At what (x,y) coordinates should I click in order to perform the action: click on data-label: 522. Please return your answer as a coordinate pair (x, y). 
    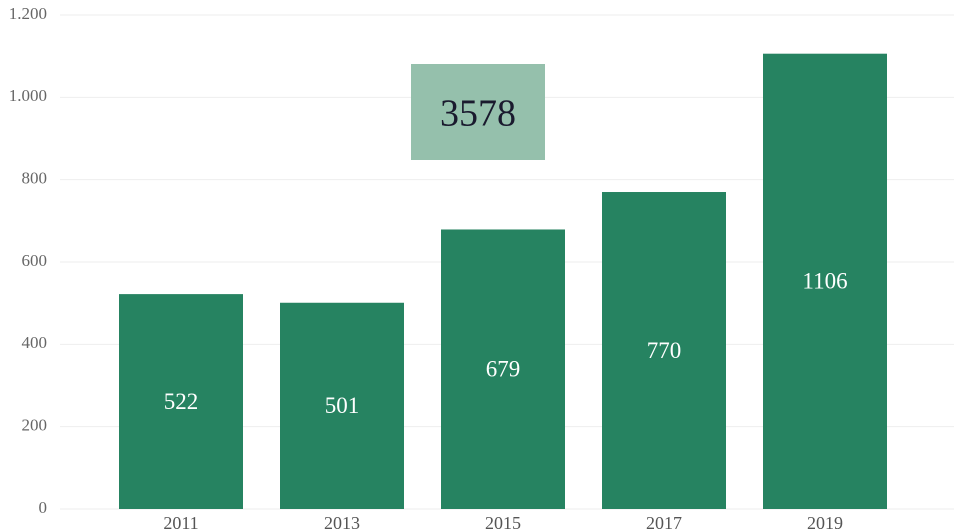
    Looking at the image, I should click on (181, 401).